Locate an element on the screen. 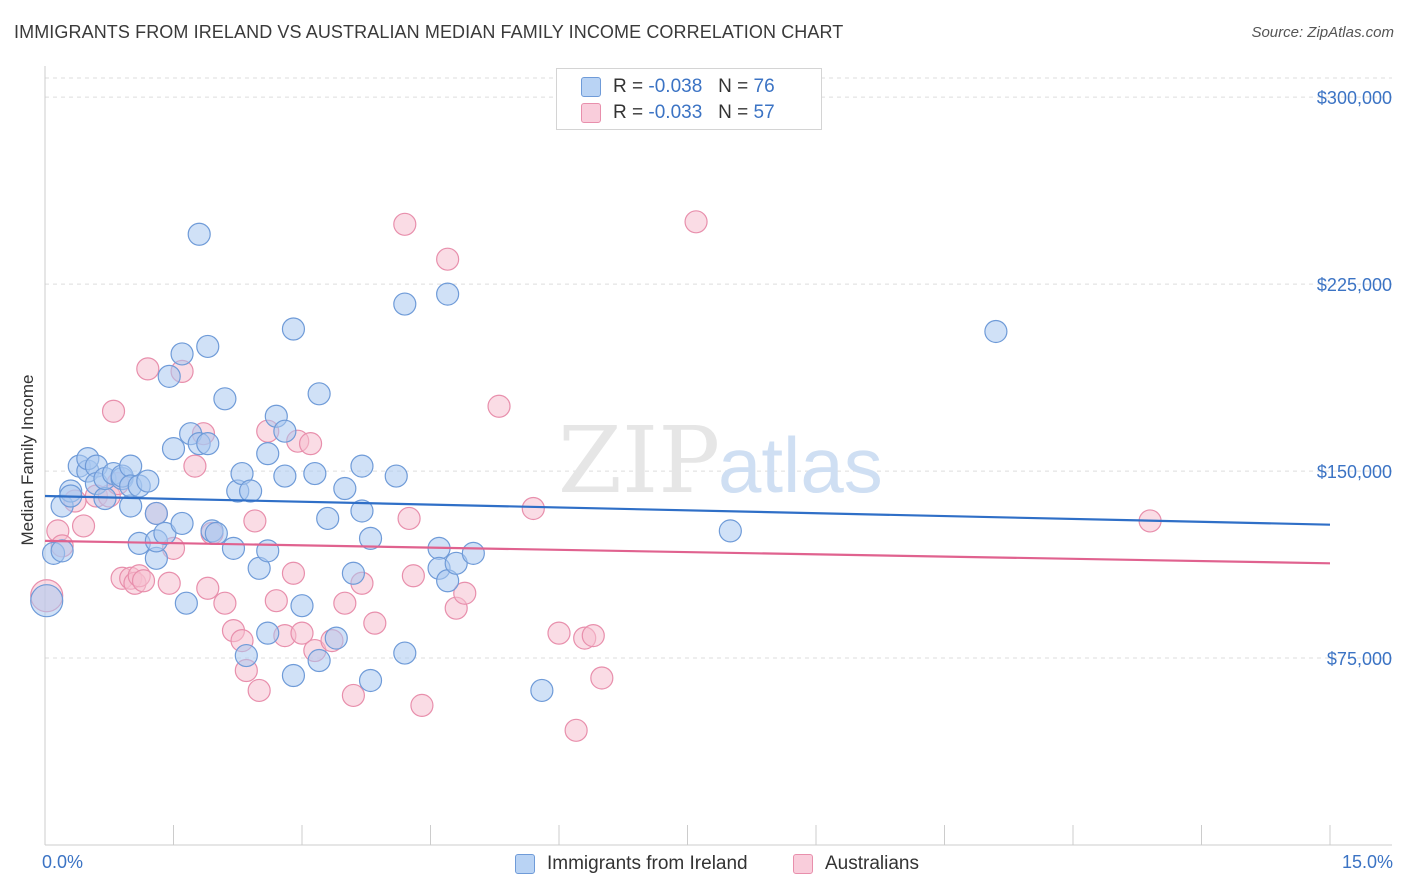 The width and height of the screenshot is (1406, 892). legend-r-value-australians: -0.033 is located at coordinates (675, 112).